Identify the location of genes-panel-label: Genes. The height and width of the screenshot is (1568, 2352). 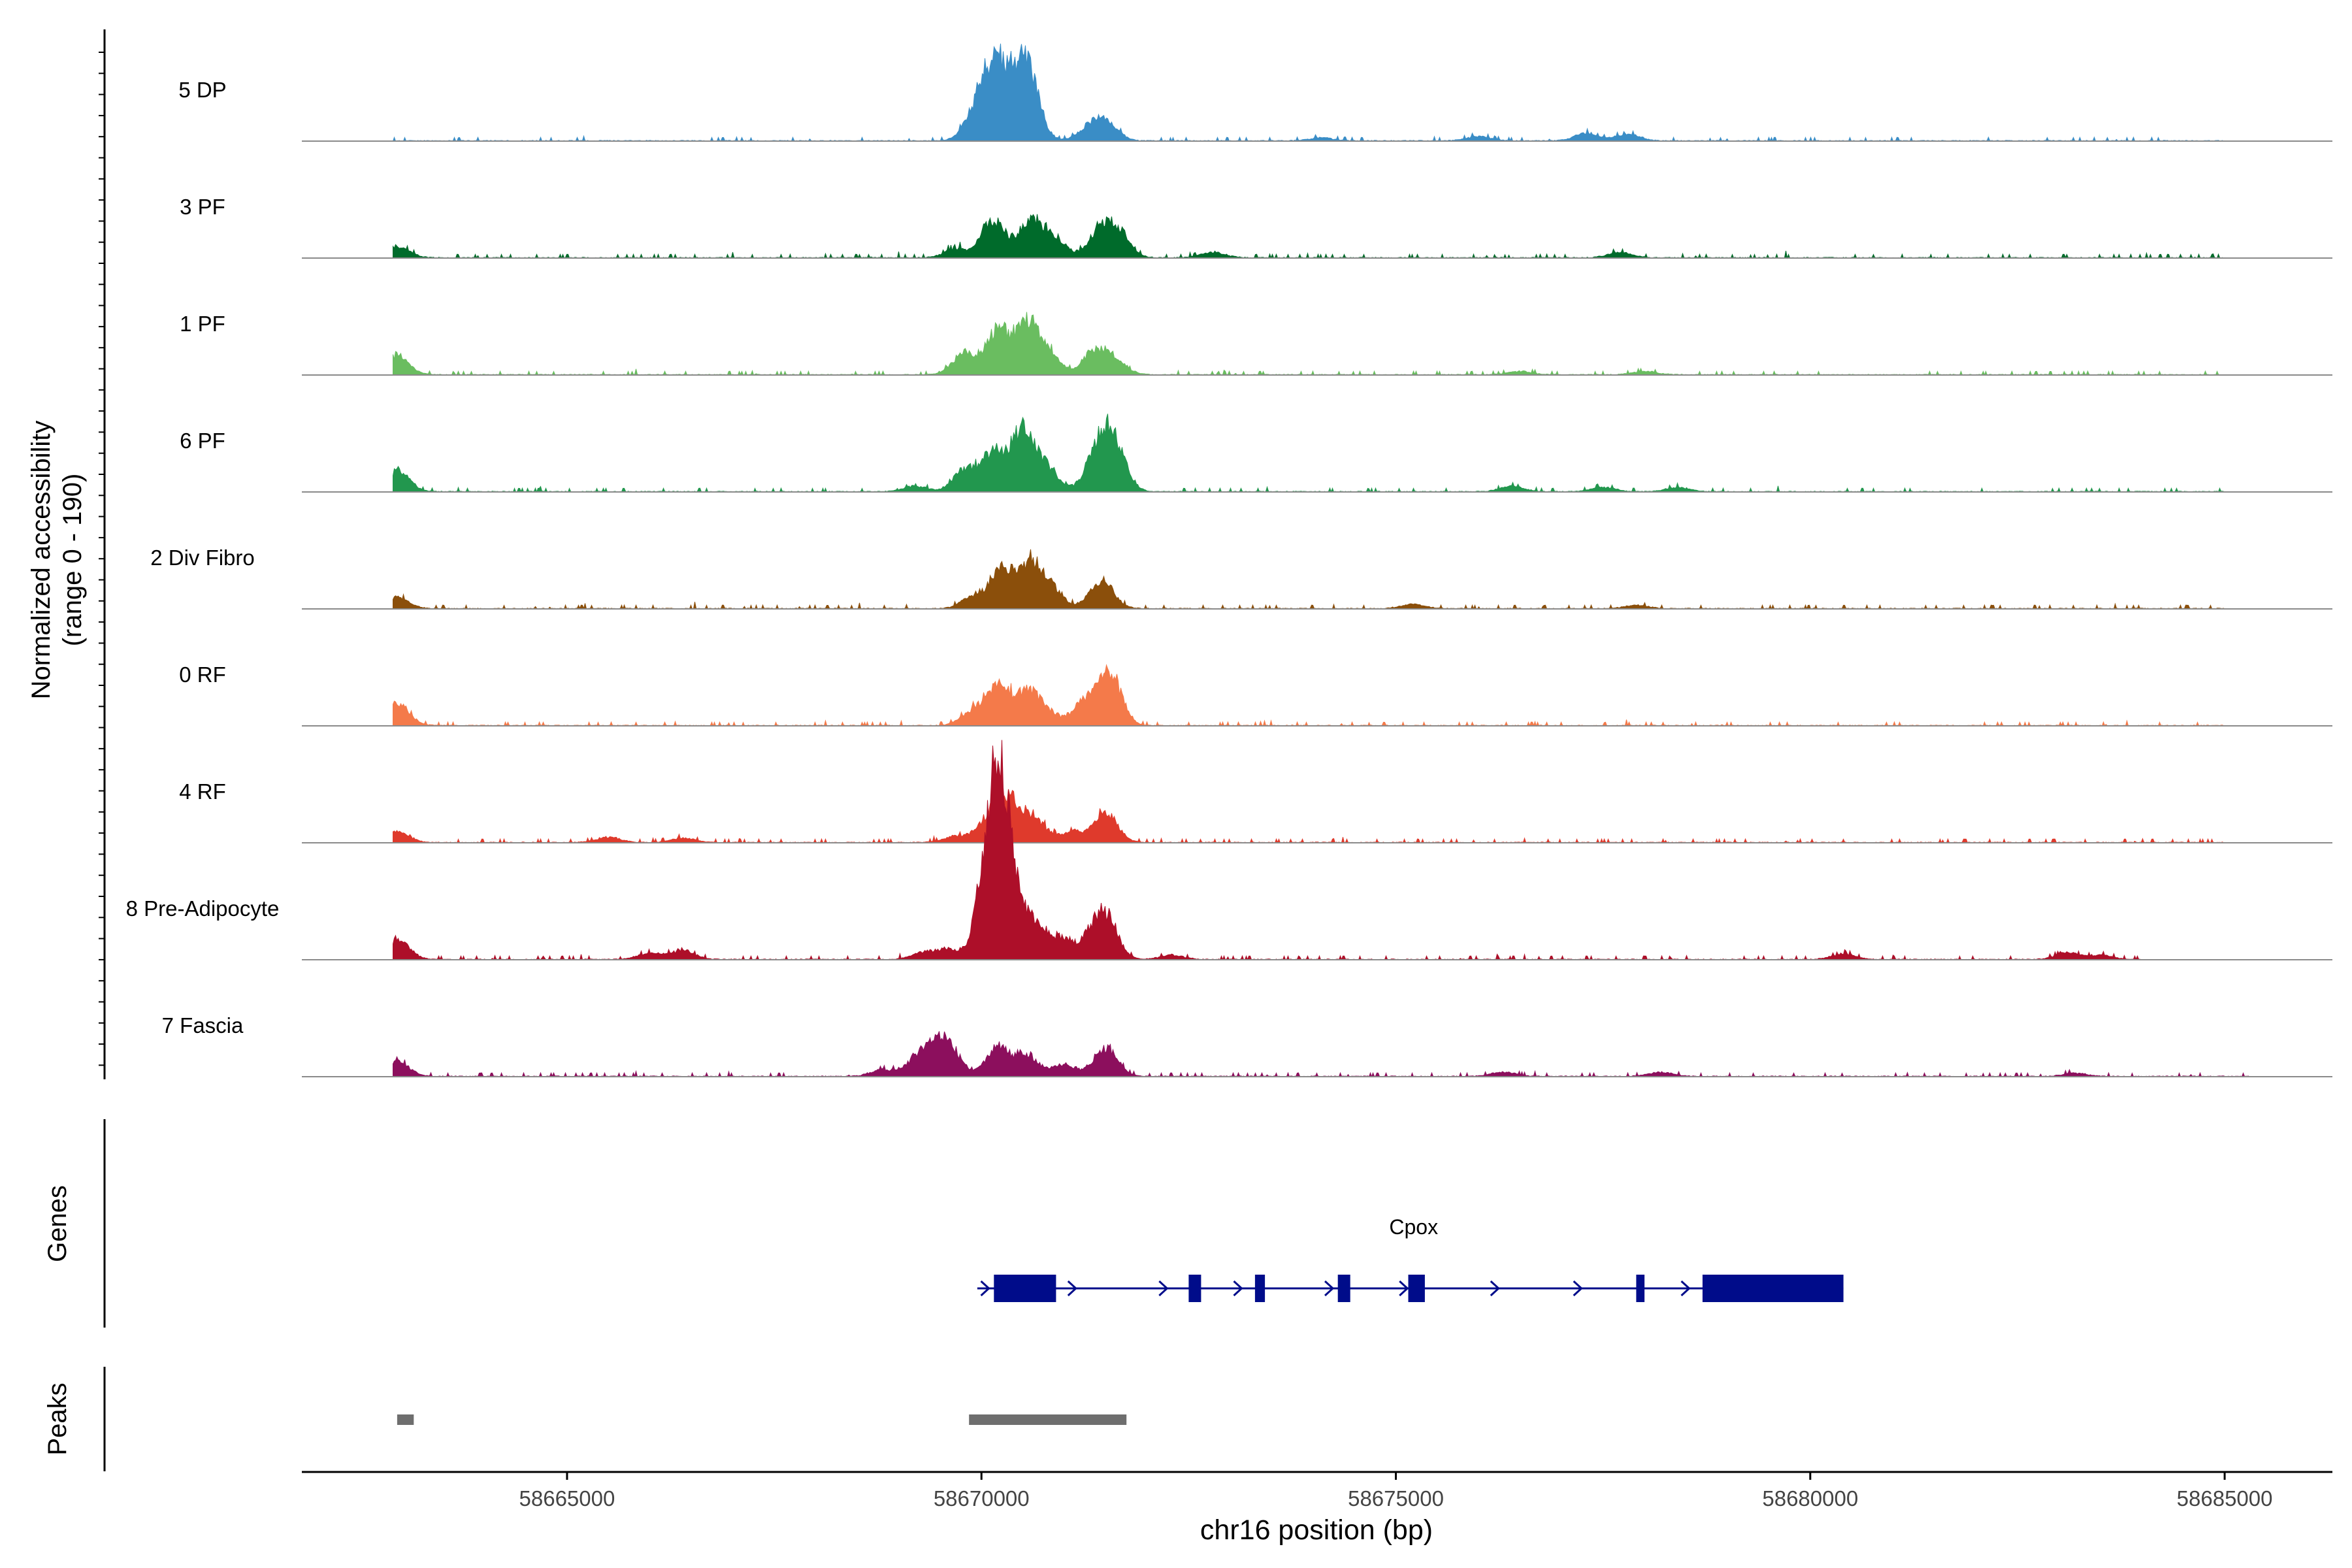
(57, 1223).